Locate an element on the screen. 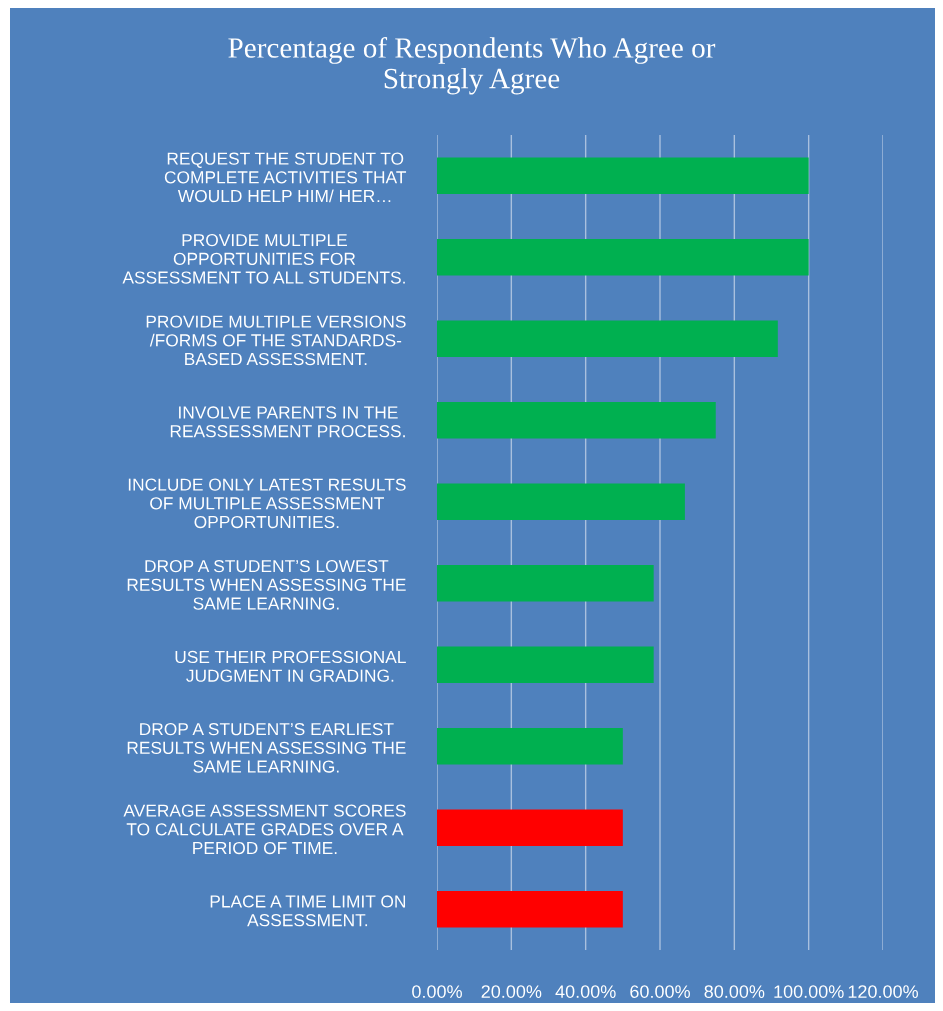 Image resolution: width=943 pixels, height=1011 pixels. y-tick-label: PROVIDE MULTIPLE VERSIONS /FORMS OF THE STANDARDS- BASED ASSESSMENT. is located at coordinates (276, 340).